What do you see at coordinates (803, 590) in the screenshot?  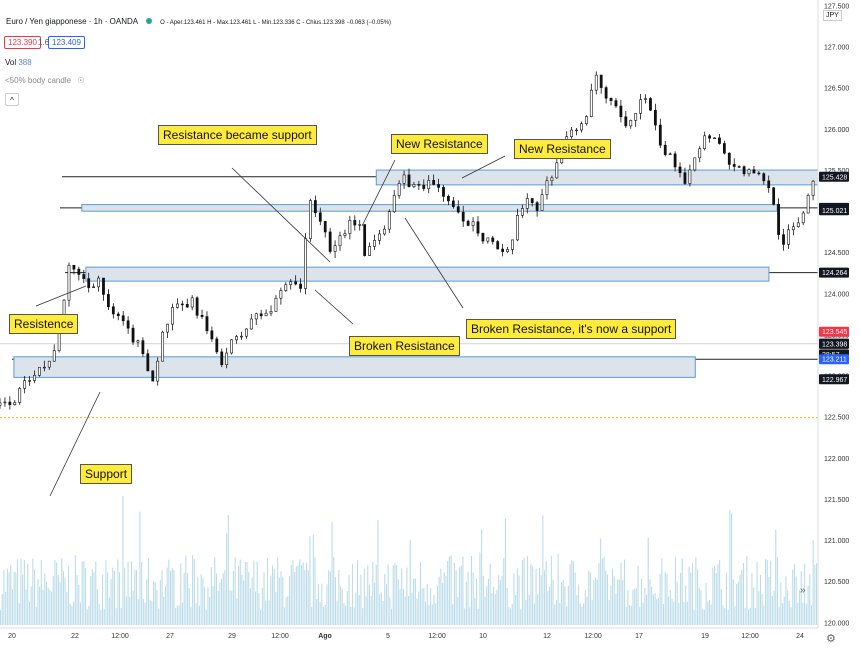 I see `scroll-to-realtime-icon: »` at bounding box center [803, 590].